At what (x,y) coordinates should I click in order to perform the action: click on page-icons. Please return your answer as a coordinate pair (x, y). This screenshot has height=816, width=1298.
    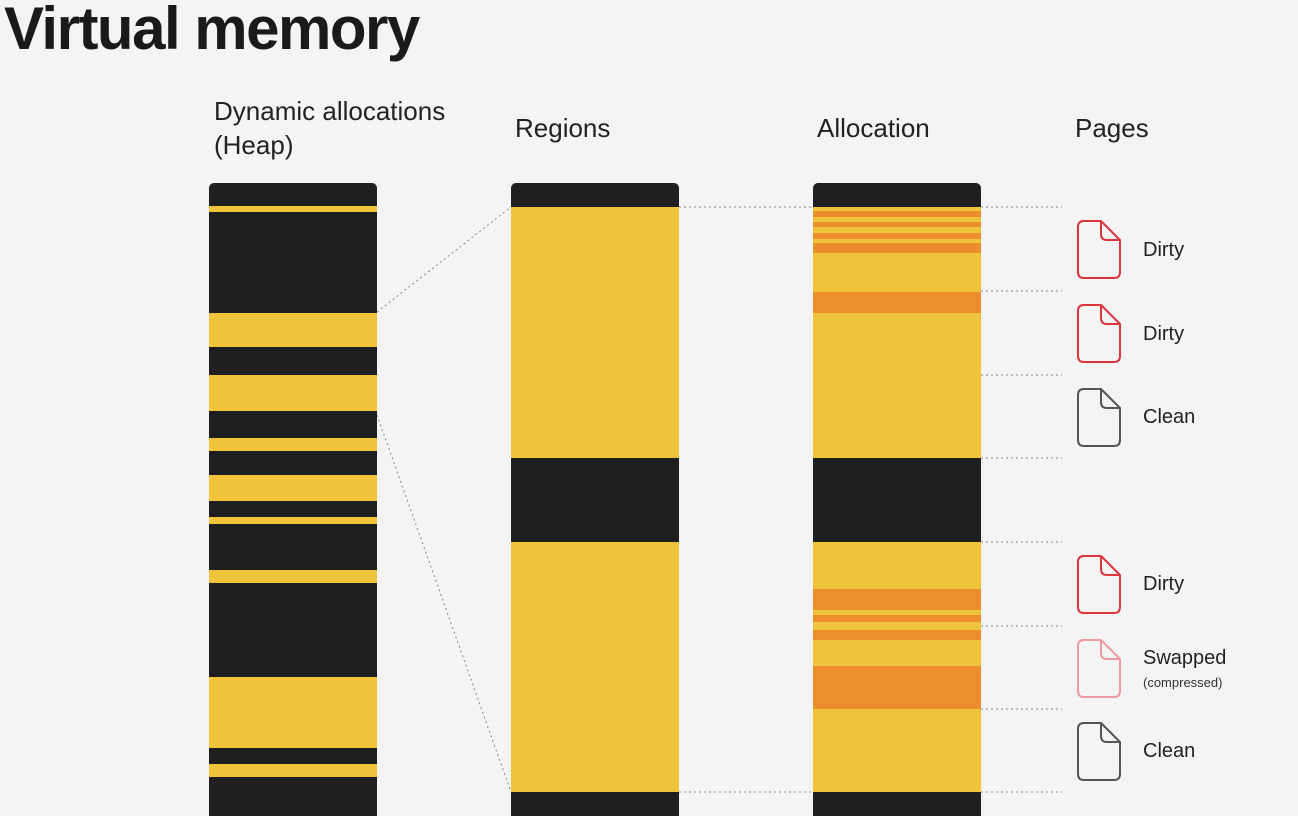
    Looking at the image, I should click on (1099, 500).